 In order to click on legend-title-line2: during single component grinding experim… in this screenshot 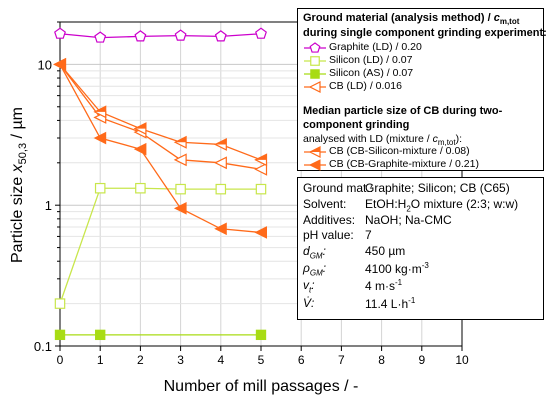, I will do `click(425, 33)`.